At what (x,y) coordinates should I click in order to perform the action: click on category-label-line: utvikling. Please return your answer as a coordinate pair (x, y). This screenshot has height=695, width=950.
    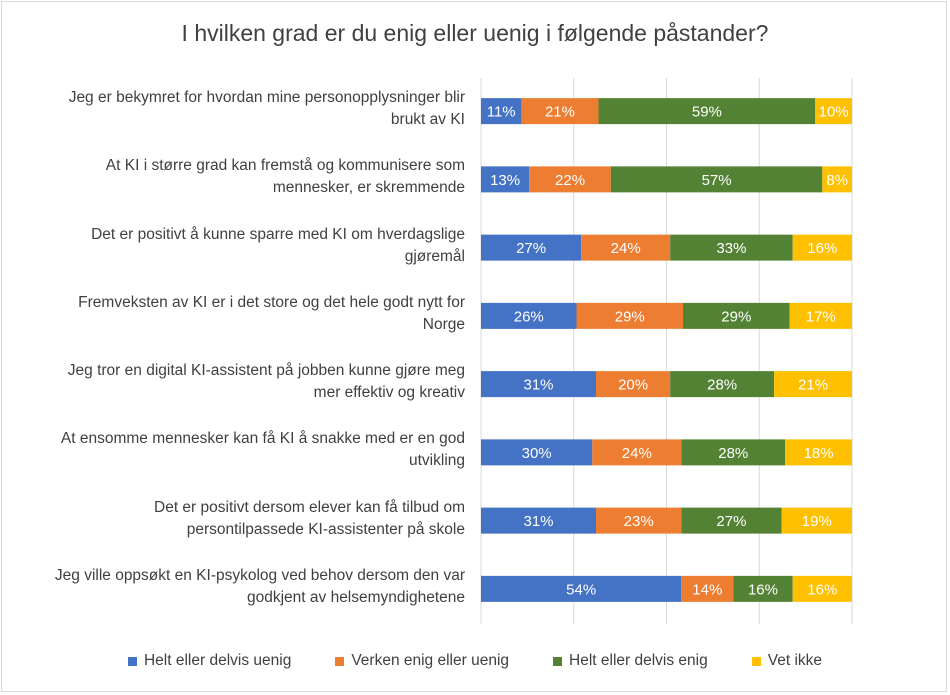
    Looking at the image, I should click on (437, 461).